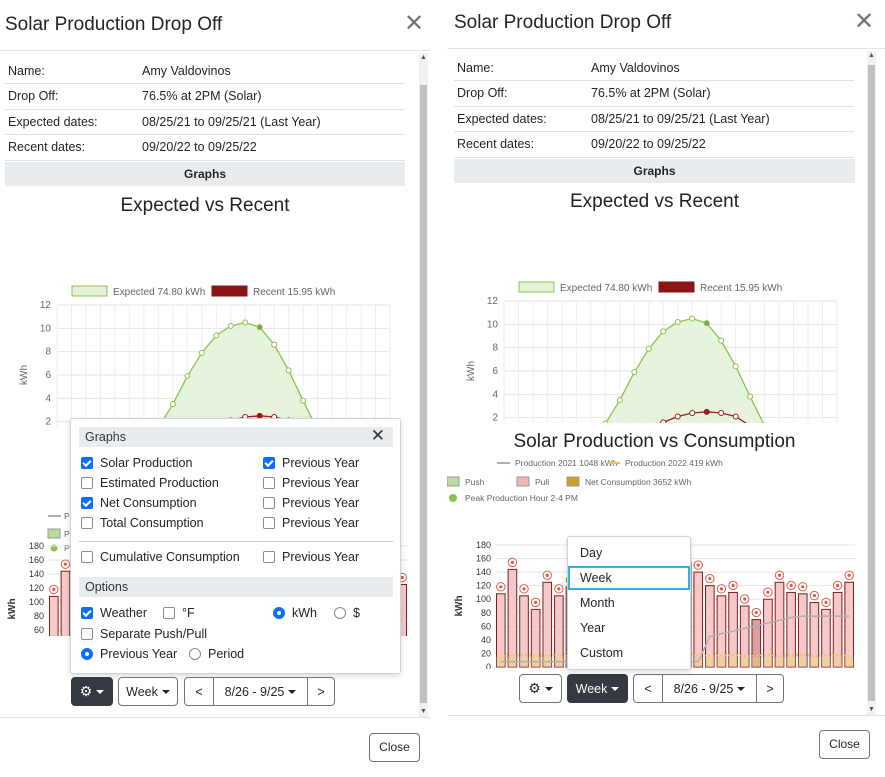 The image size is (885, 777). I want to click on option-period-radio: Period, so click(216, 654).